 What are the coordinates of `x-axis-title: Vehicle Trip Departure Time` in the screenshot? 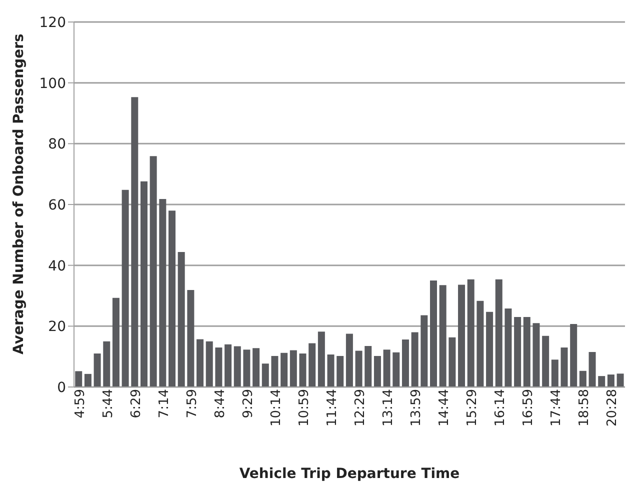 It's located at (349, 474).